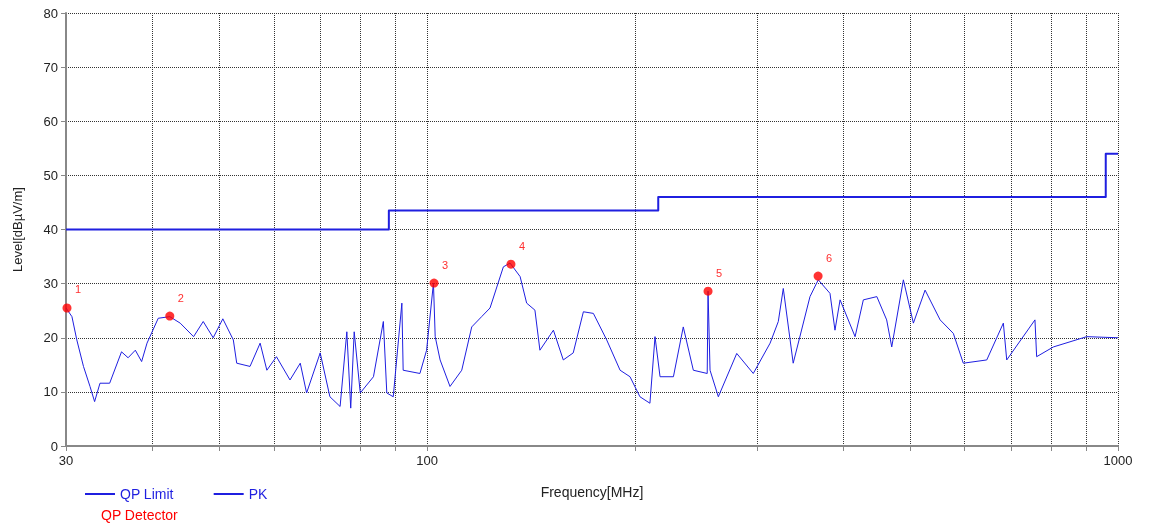 This screenshot has width=1149, height=525. What do you see at coordinates (140, 515) in the screenshot?
I see `text: QP Detector` at bounding box center [140, 515].